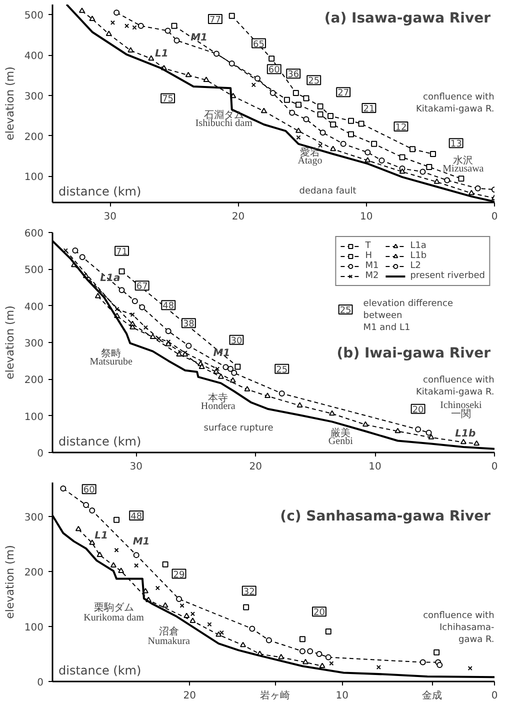  What do you see at coordinates (369, 256) in the screenshot?
I see `legend-label: H` at bounding box center [369, 256].